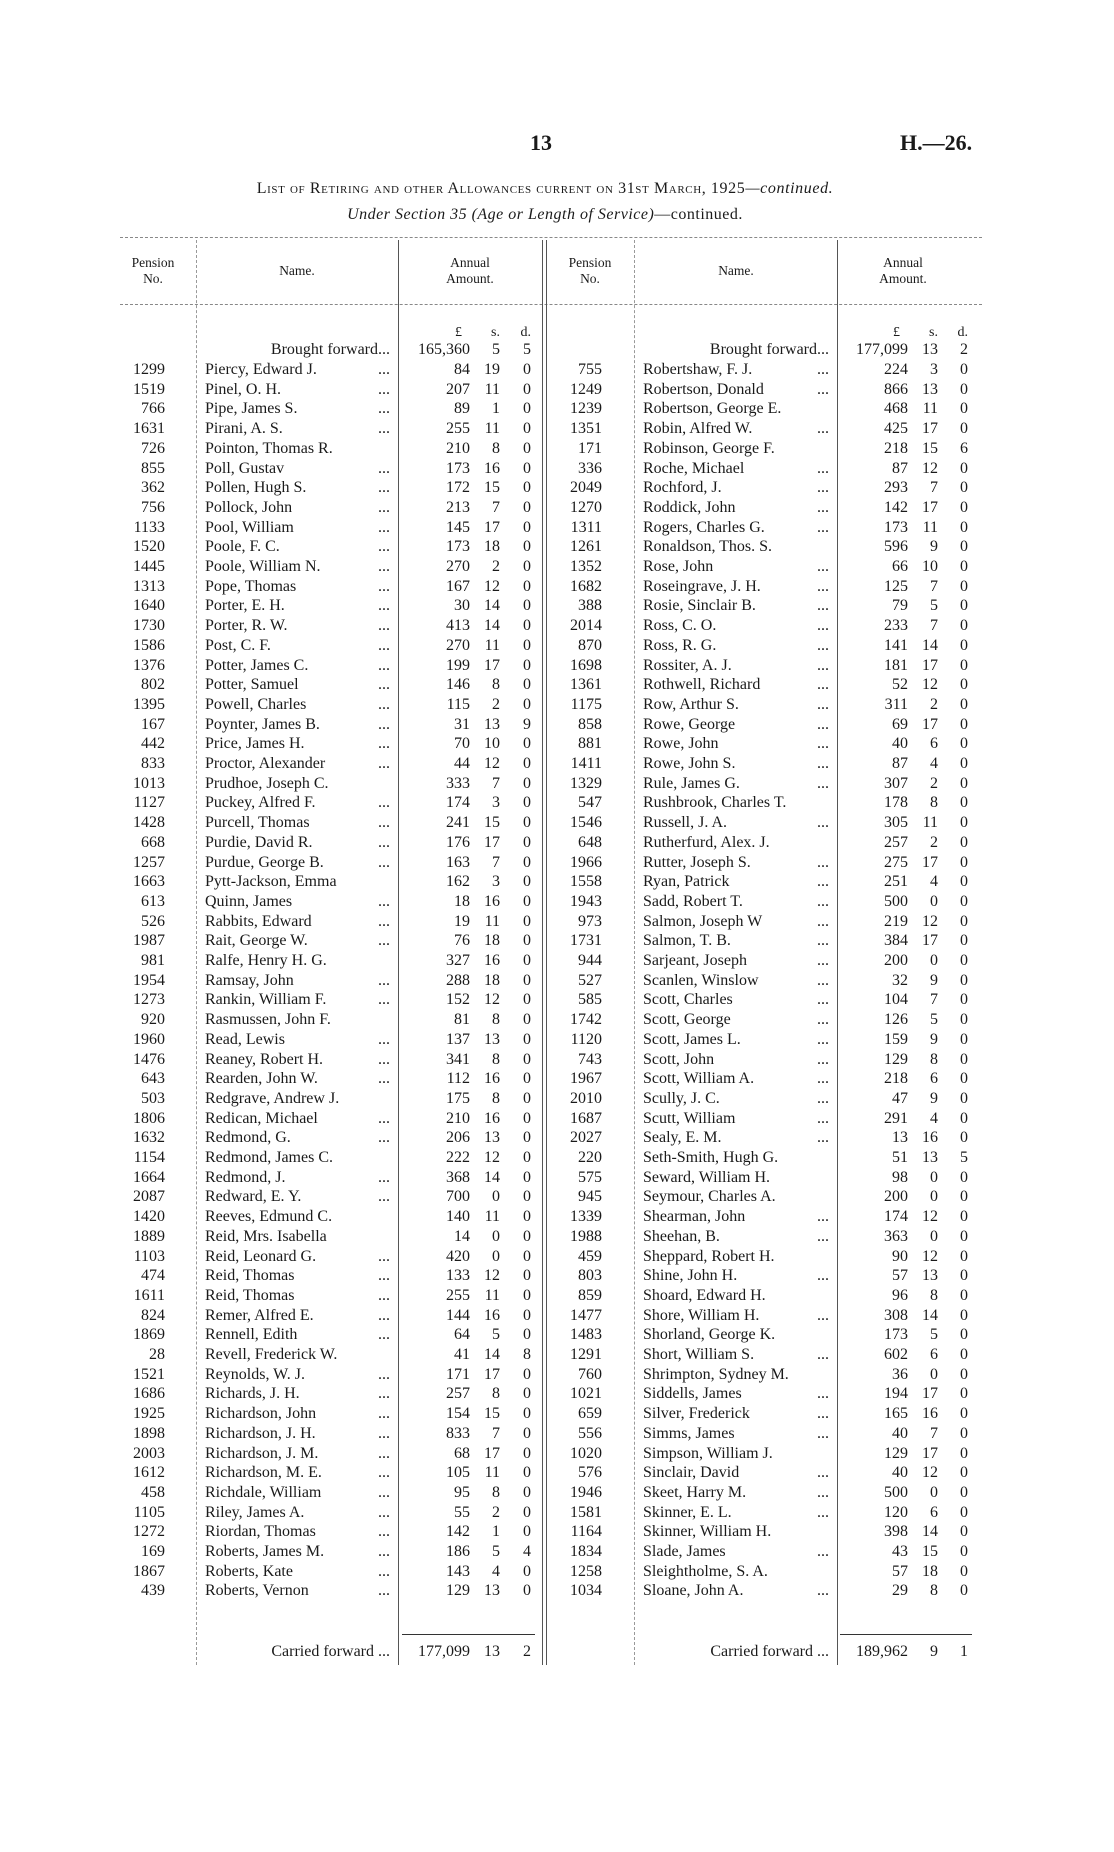 The width and height of the screenshot is (1114, 1852). Describe the element at coordinates (245, 1177) in the screenshot. I see `pensioner-name: Redmond, J.` at that location.